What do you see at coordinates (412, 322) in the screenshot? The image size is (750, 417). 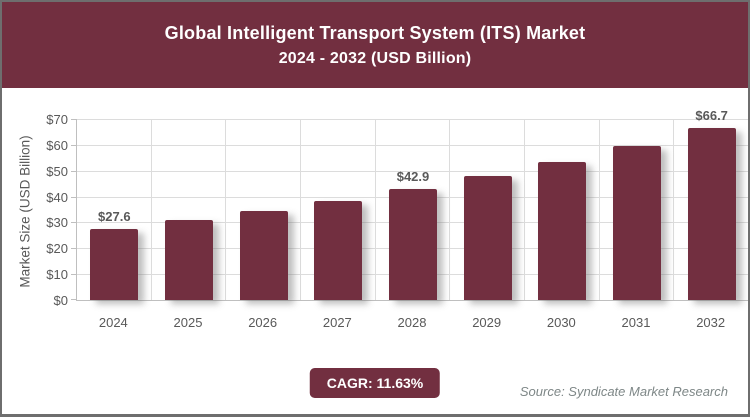 I see `x-tick-label-2028: 2028` at bounding box center [412, 322].